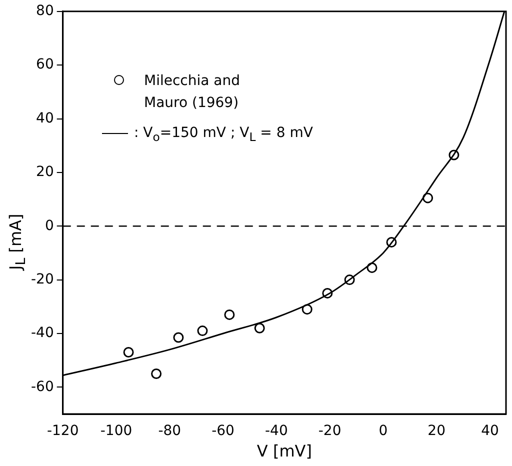  What do you see at coordinates (49, 226) in the screenshot?
I see `y-tick-label: 0` at bounding box center [49, 226].